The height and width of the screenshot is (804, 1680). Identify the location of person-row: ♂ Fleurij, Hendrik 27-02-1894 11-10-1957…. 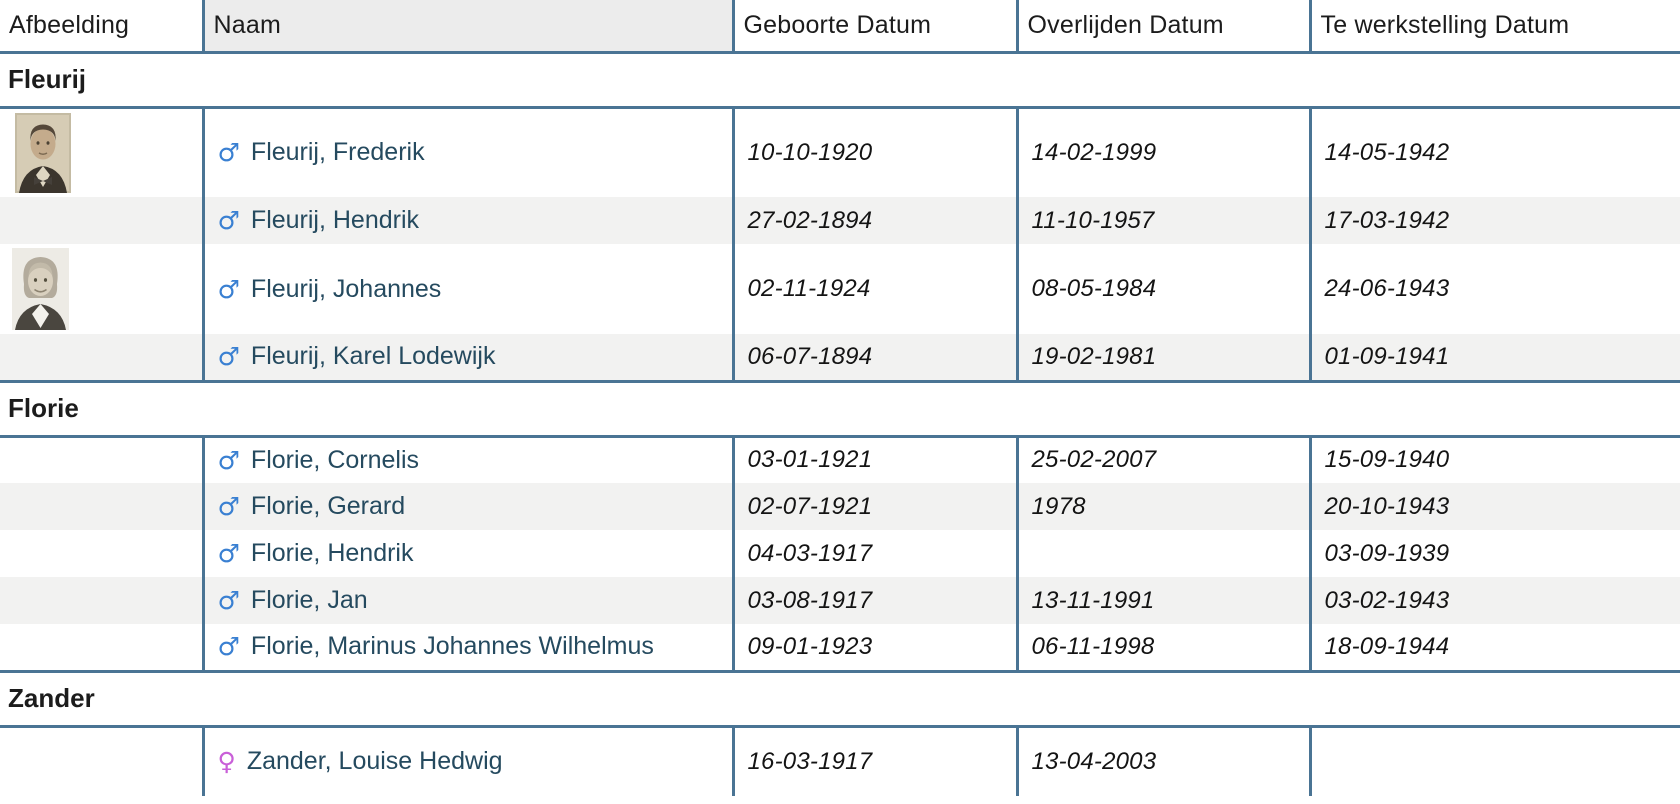
(840, 220).